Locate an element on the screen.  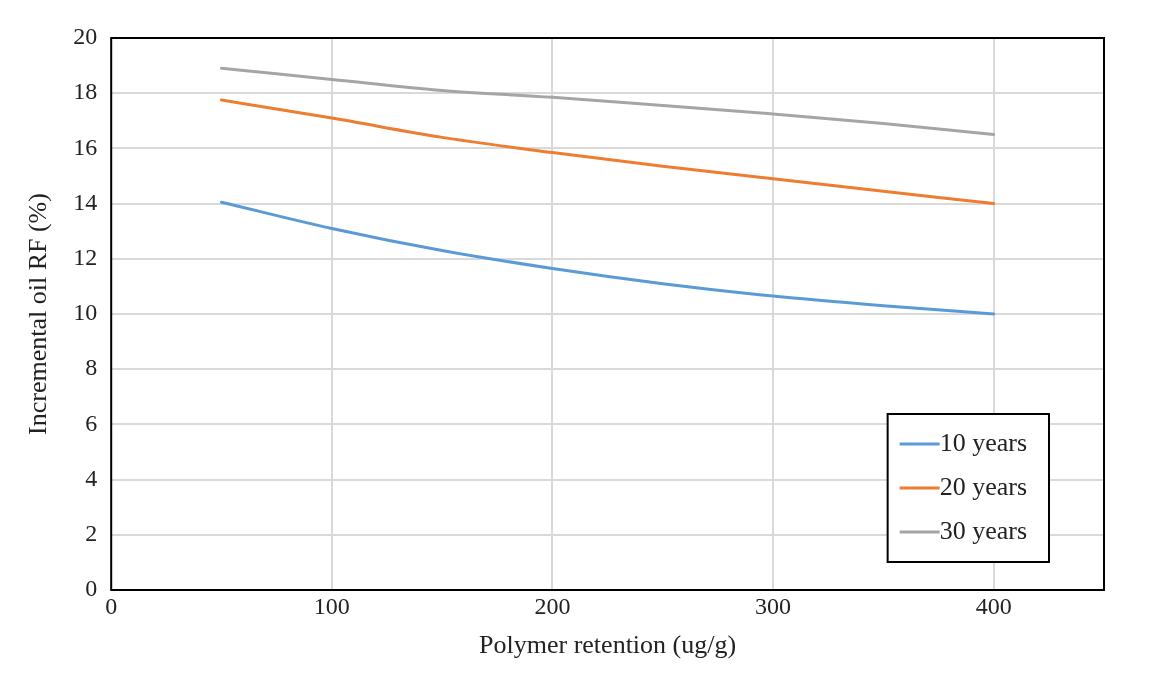
y-tick-label: 12 is located at coordinates (85, 257).